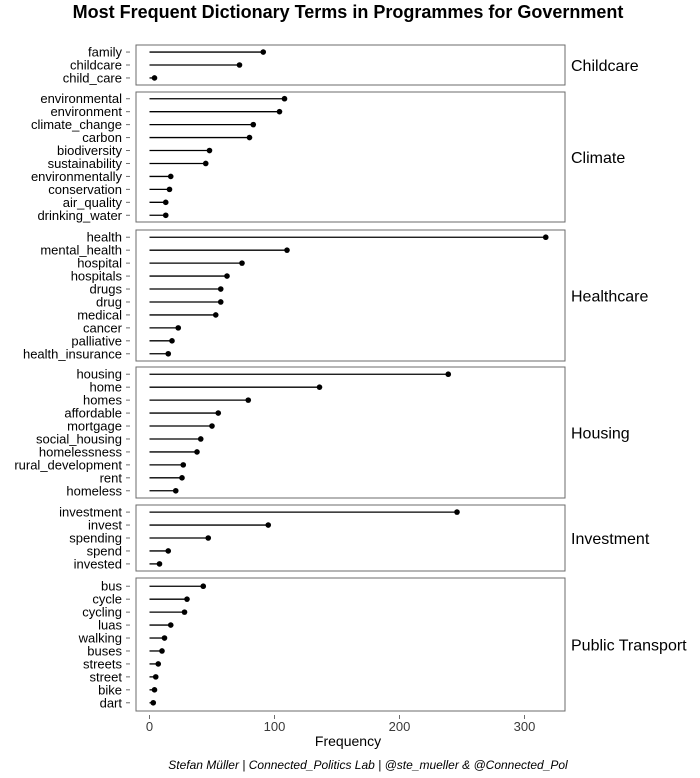  Describe the element at coordinates (104, 237) in the screenshot. I see `term-label: health` at that location.